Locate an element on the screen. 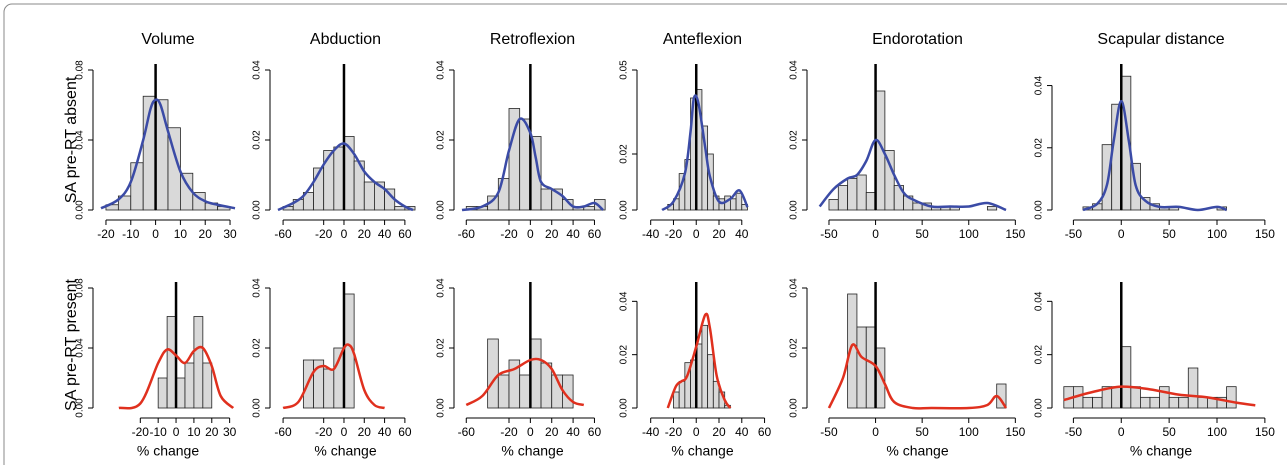 The width and height of the screenshot is (1287, 465). x-tick-label: 10 is located at coordinates (194, 432).